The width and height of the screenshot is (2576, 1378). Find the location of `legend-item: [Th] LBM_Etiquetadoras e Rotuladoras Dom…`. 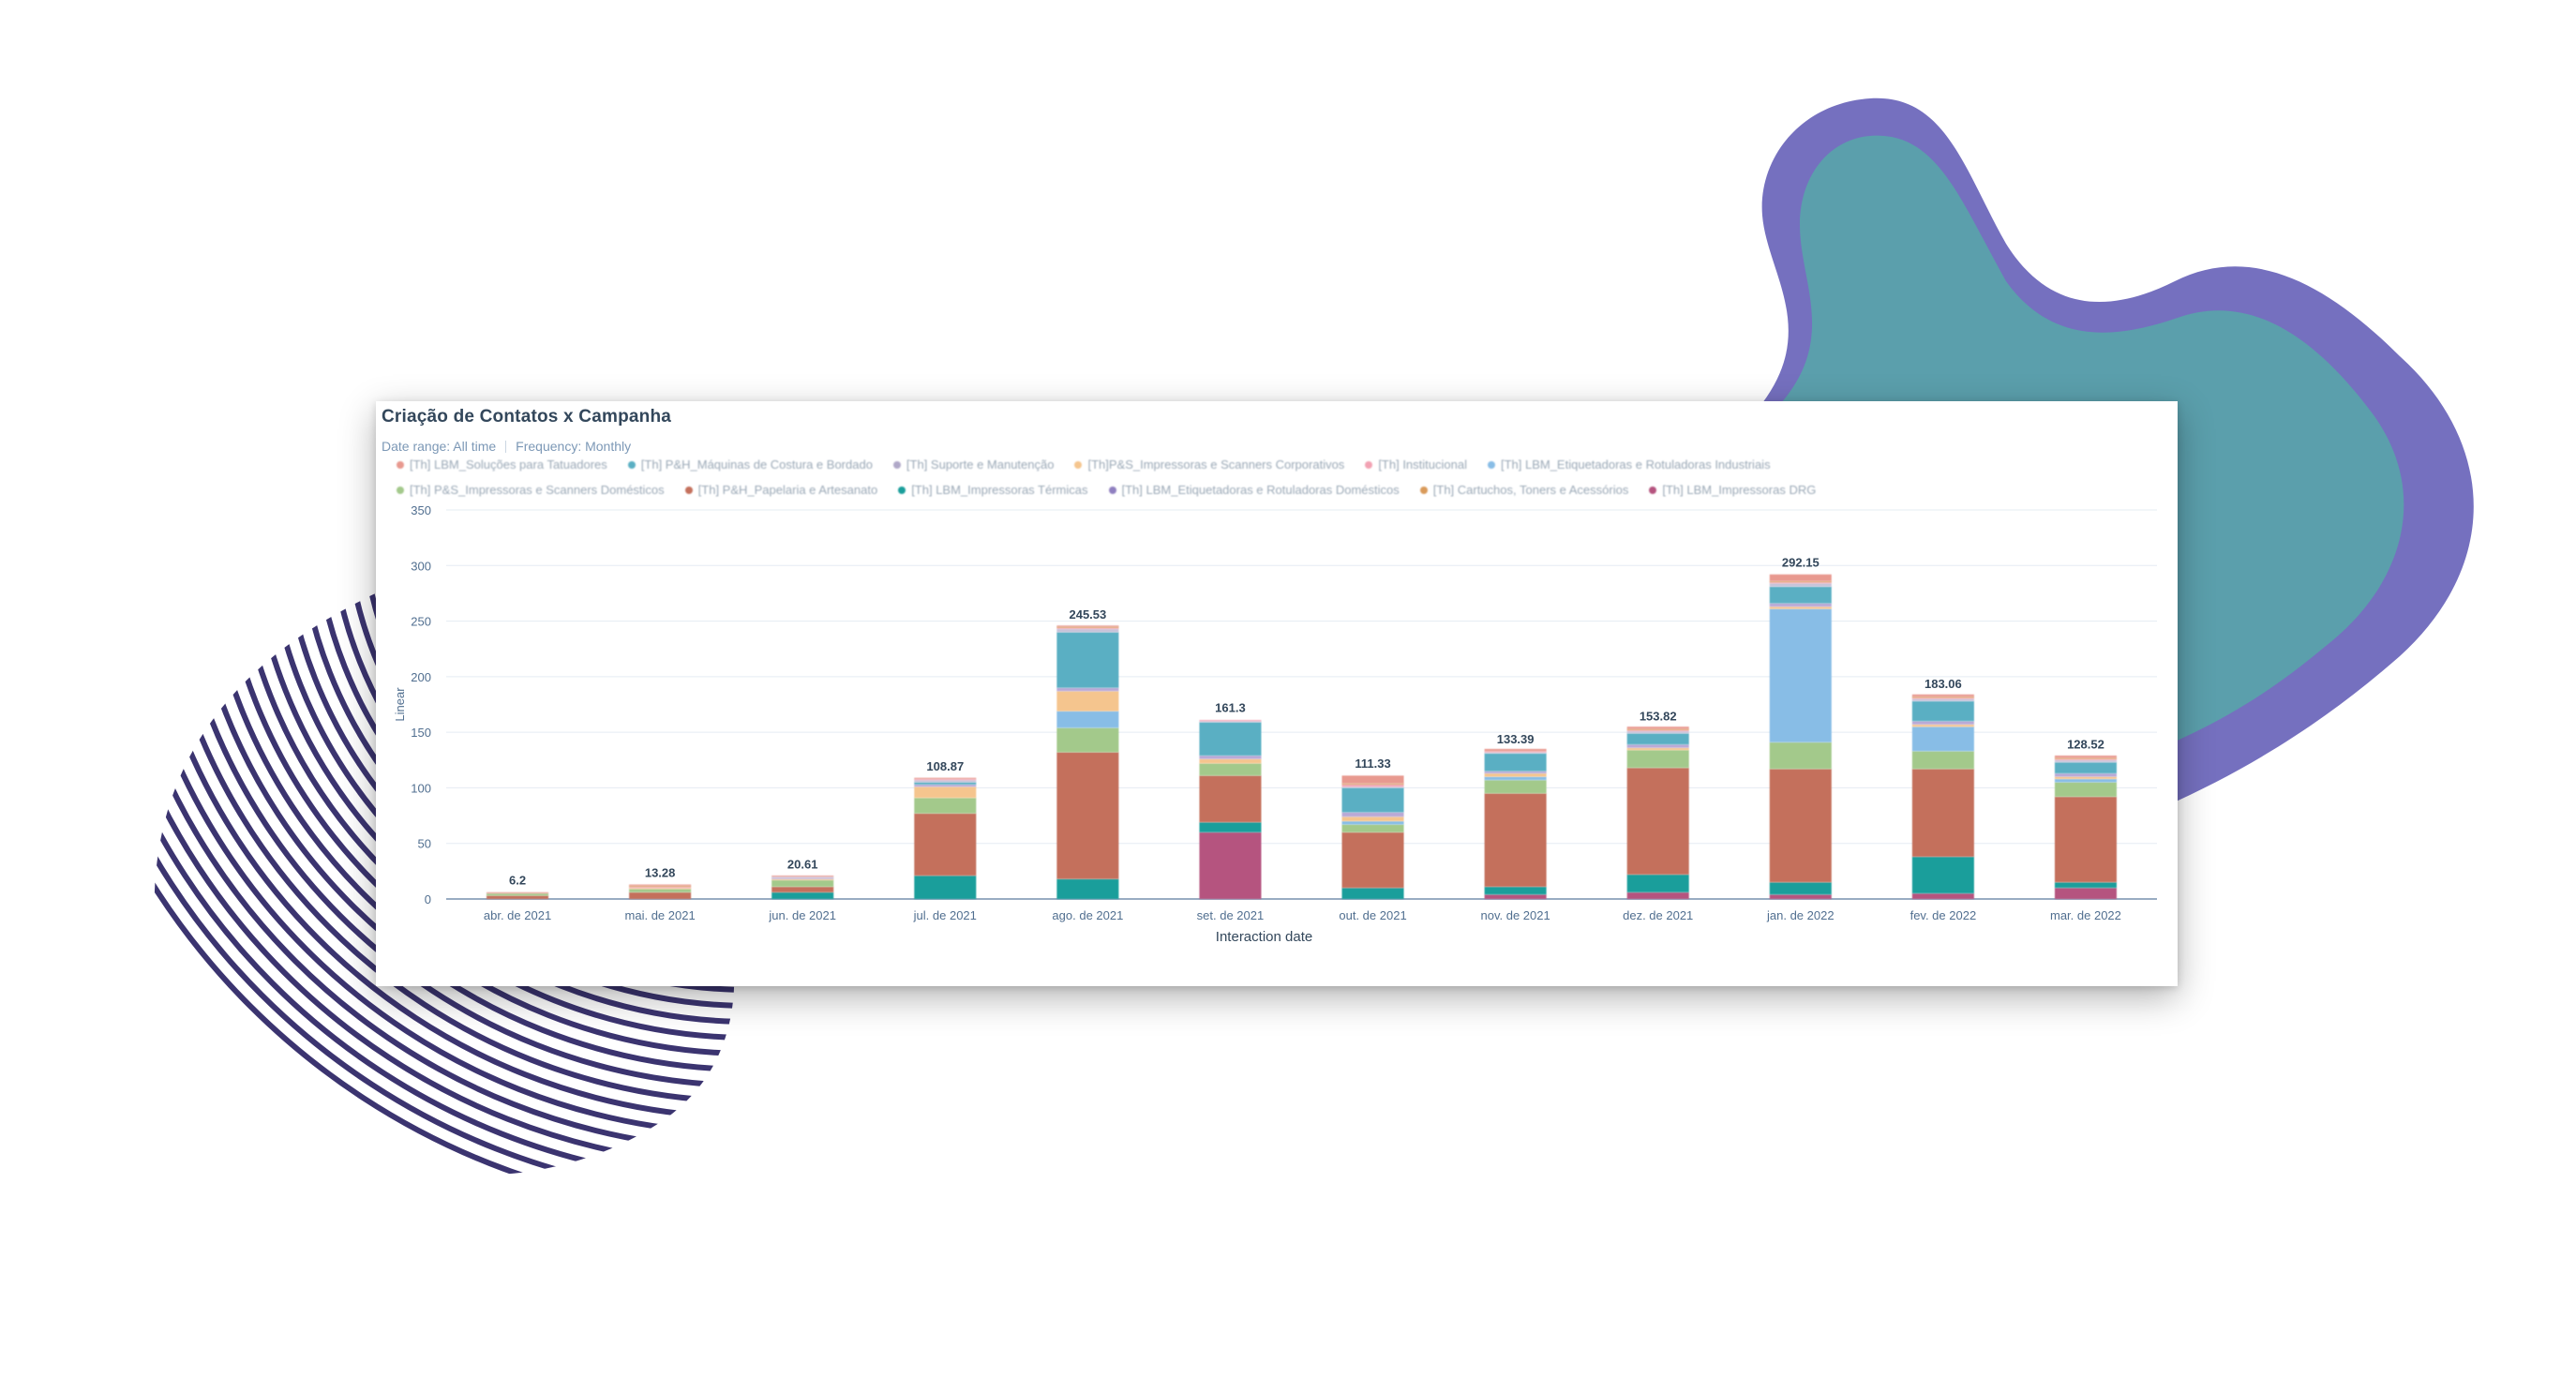

legend-item: [Th] LBM_Etiquetadoras e Rotuladoras Dom… is located at coordinates (1254, 490).